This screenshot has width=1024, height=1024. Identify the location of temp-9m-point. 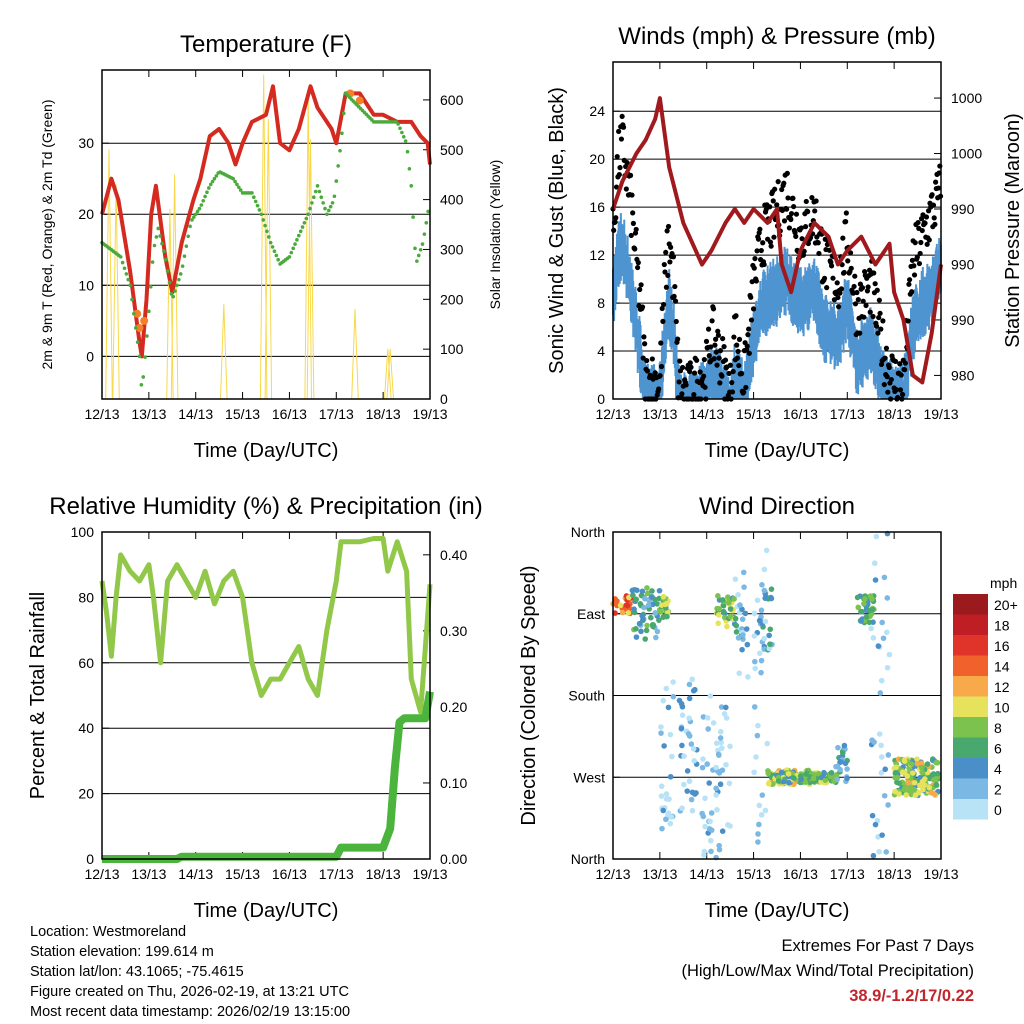
(139, 327).